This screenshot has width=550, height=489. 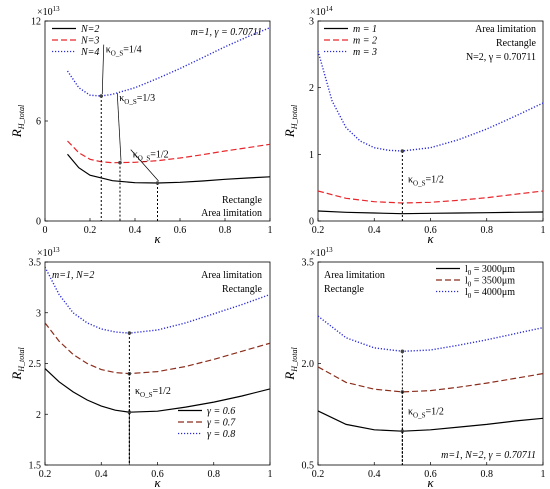 I want to click on y-tick-label: 1, so click(x=311, y=155).